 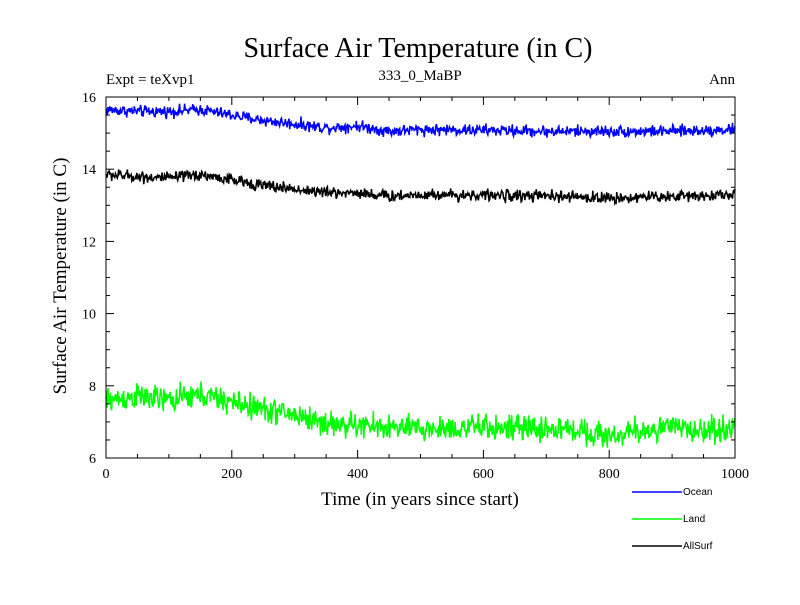 I want to click on x-tick-label: 0, so click(x=106, y=474).